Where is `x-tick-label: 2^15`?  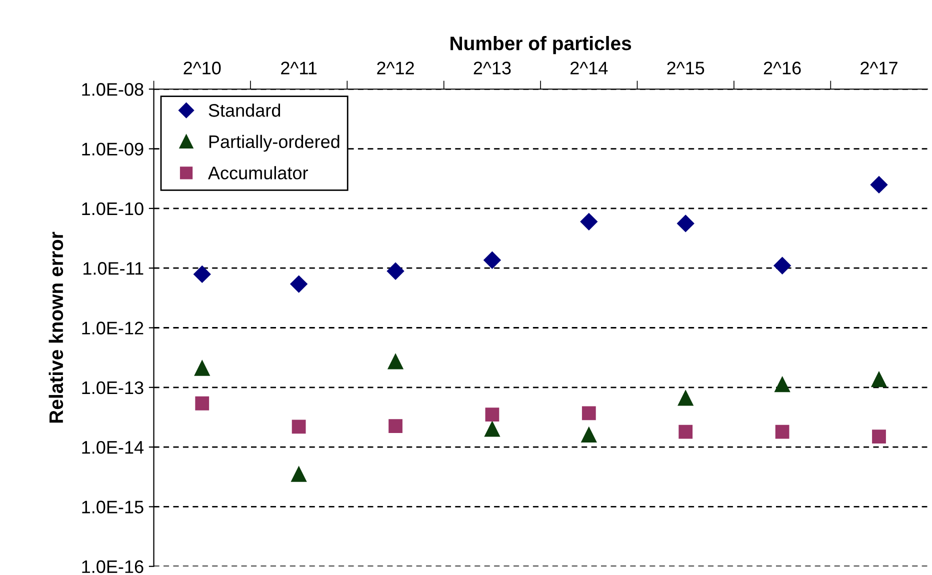 x-tick-label: 2^15 is located at coordinates (685, 68).